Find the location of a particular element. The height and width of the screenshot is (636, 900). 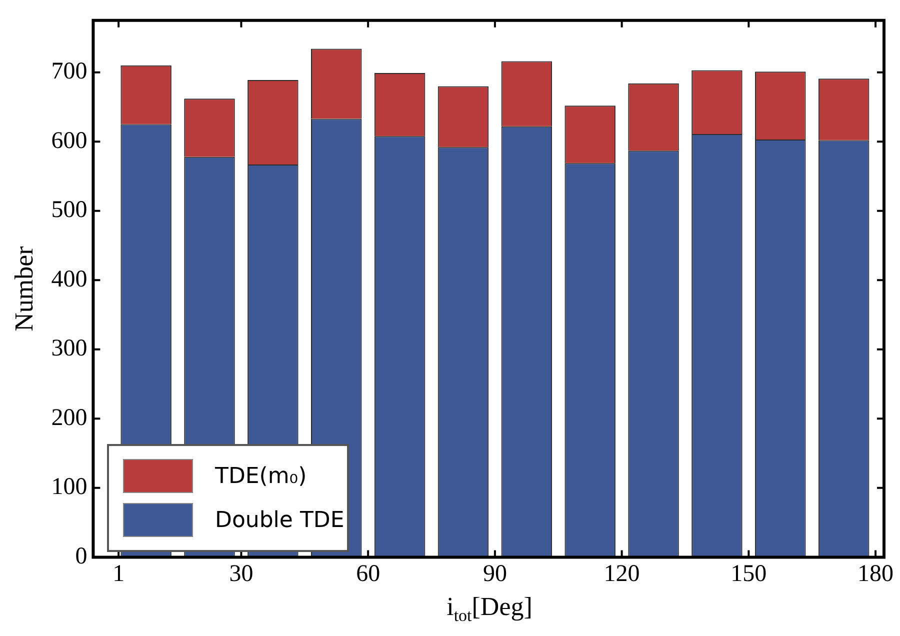

x-tick-label: 90 is located at coordinates (494, 573).